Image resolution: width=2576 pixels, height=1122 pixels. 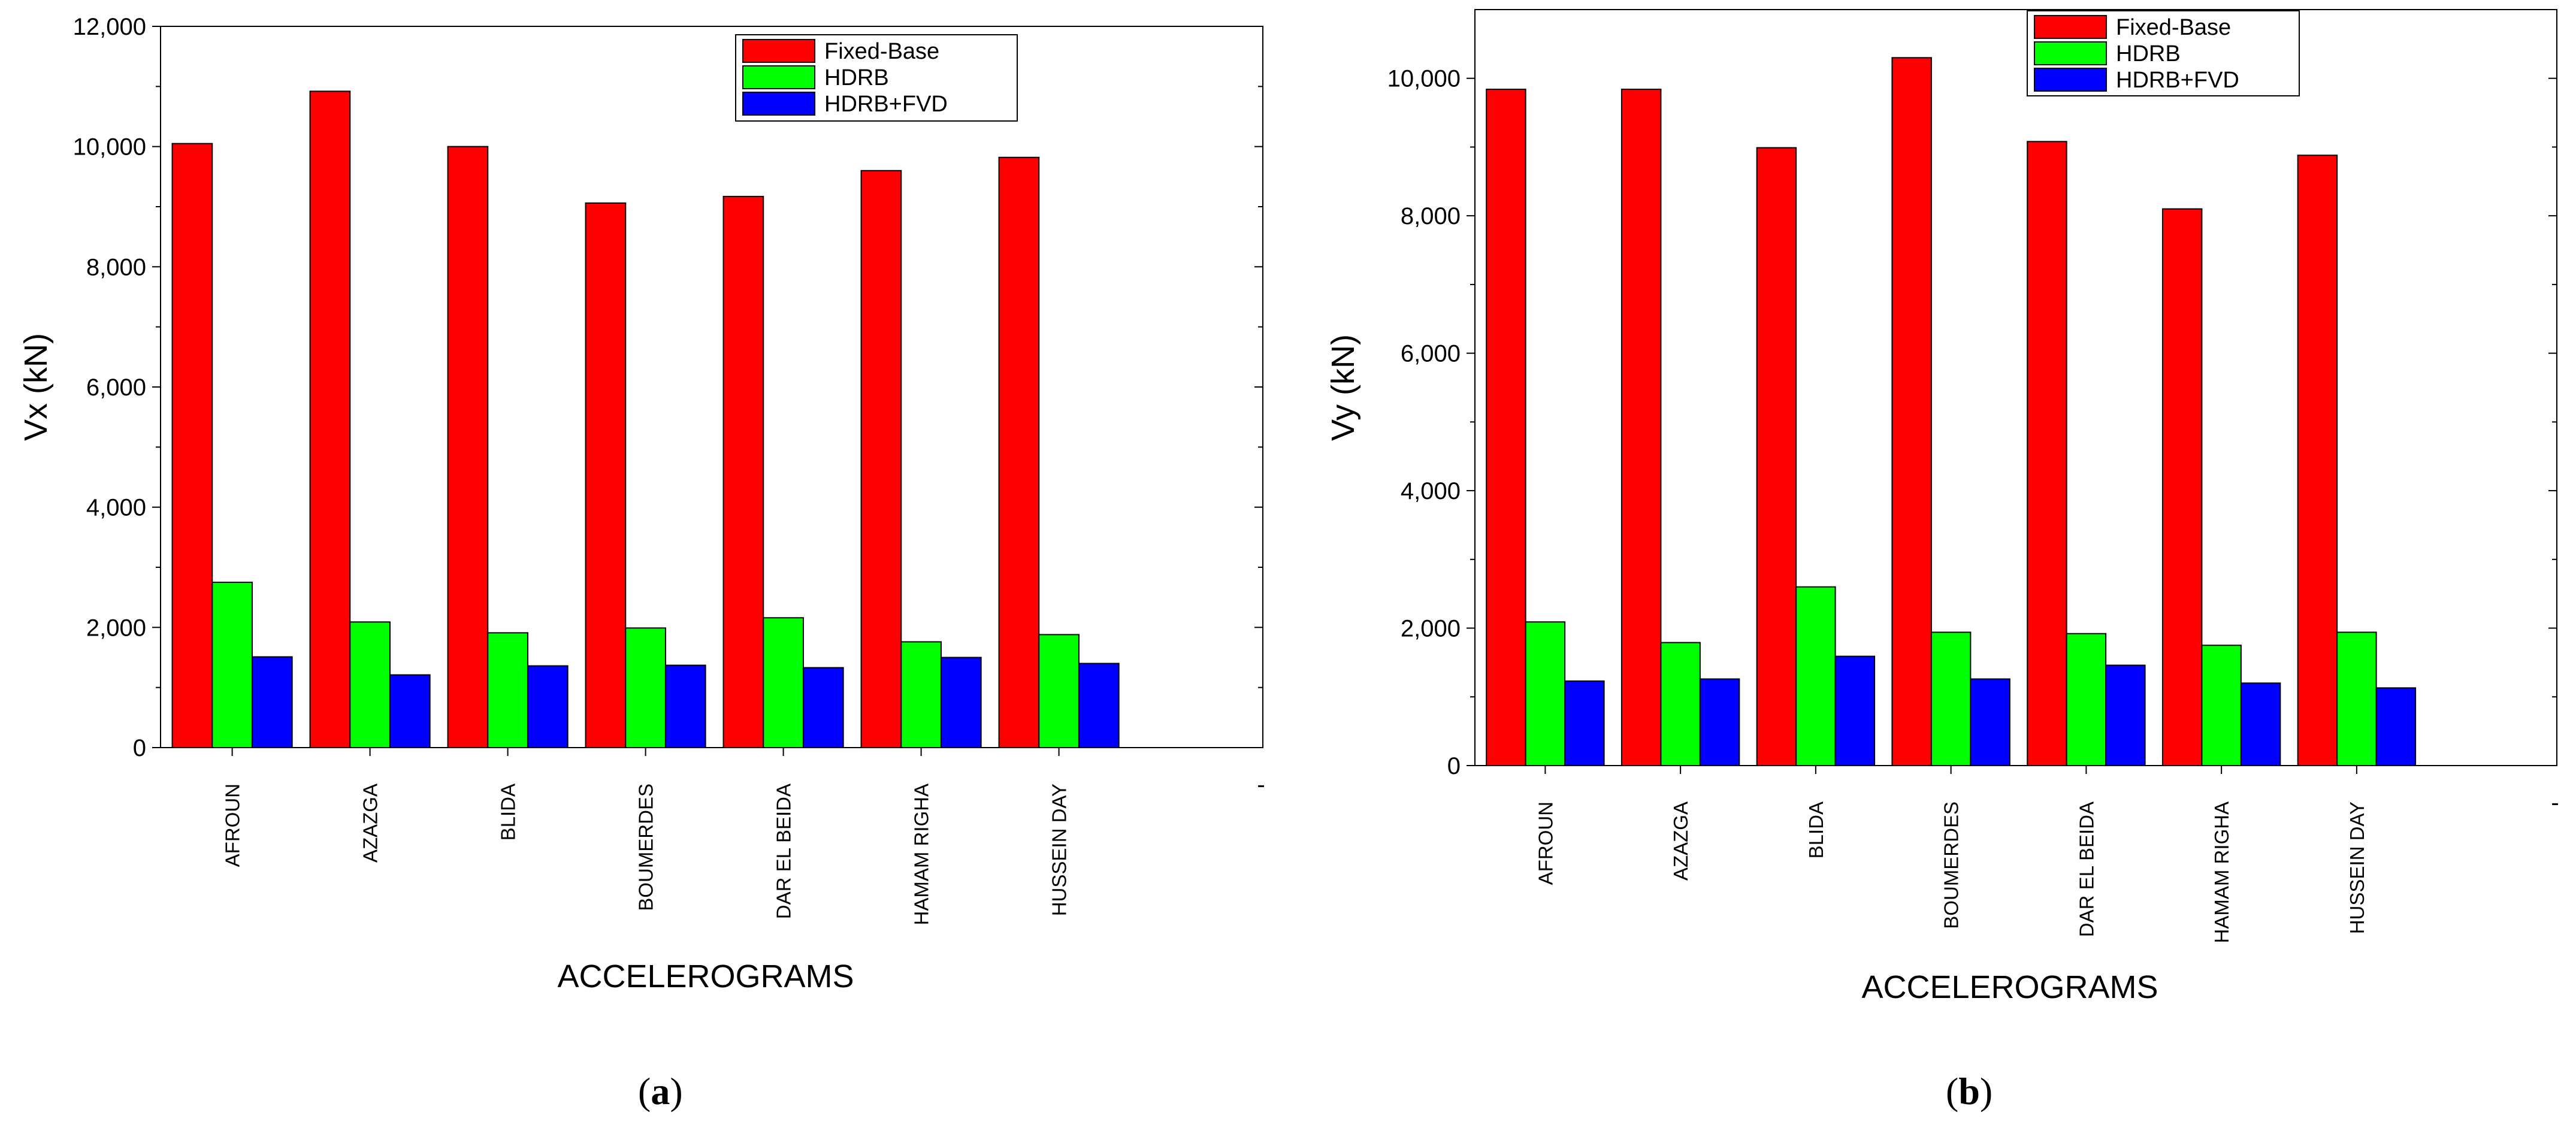 I want to click on y-axis-label: Vx (kN), so click(x=36, y=387).